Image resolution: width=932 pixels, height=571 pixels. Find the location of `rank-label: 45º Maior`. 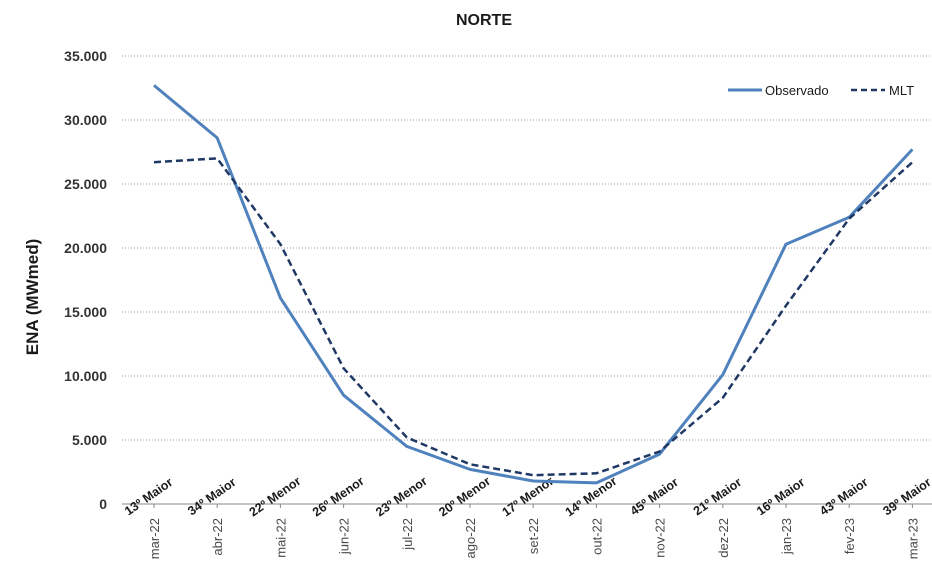

rank-label: 45º Maior is located at coordinates (654, 496).